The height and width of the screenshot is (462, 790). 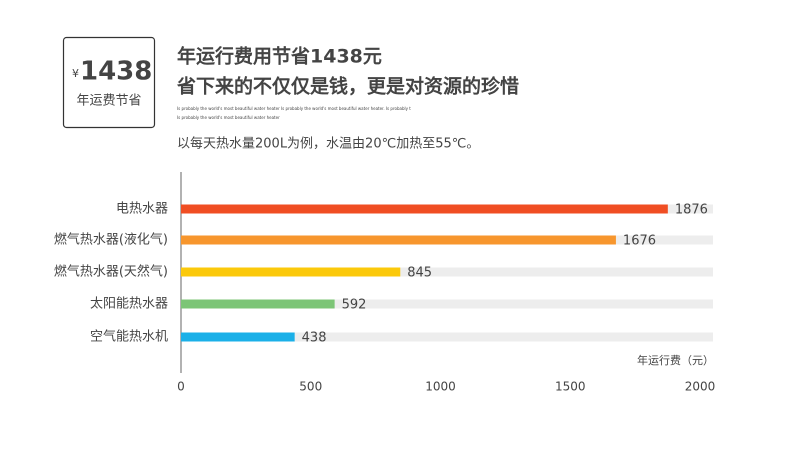 I want to click on badge-currency: ¥, so click(x=75, y=73).